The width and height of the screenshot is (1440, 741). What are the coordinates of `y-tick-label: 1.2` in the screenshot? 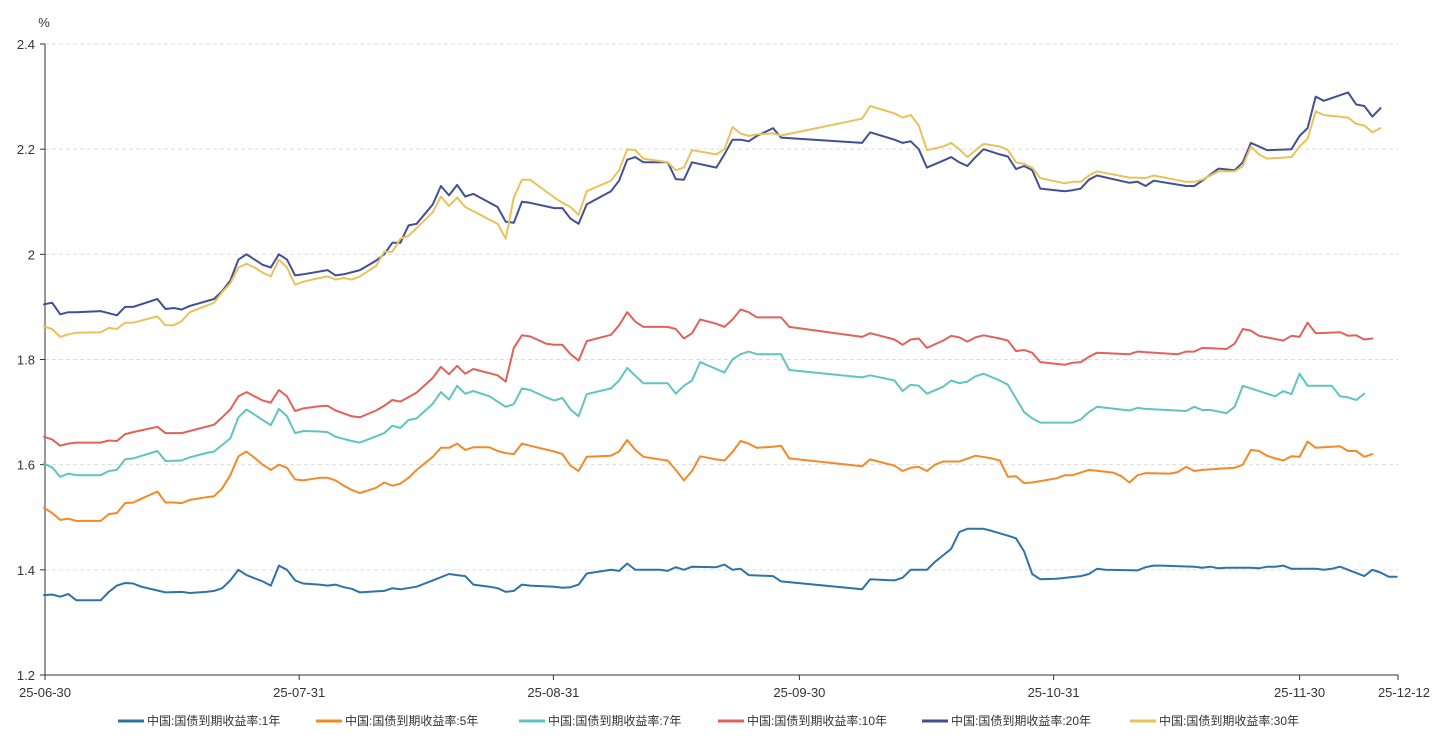 It's located at (26, 675).